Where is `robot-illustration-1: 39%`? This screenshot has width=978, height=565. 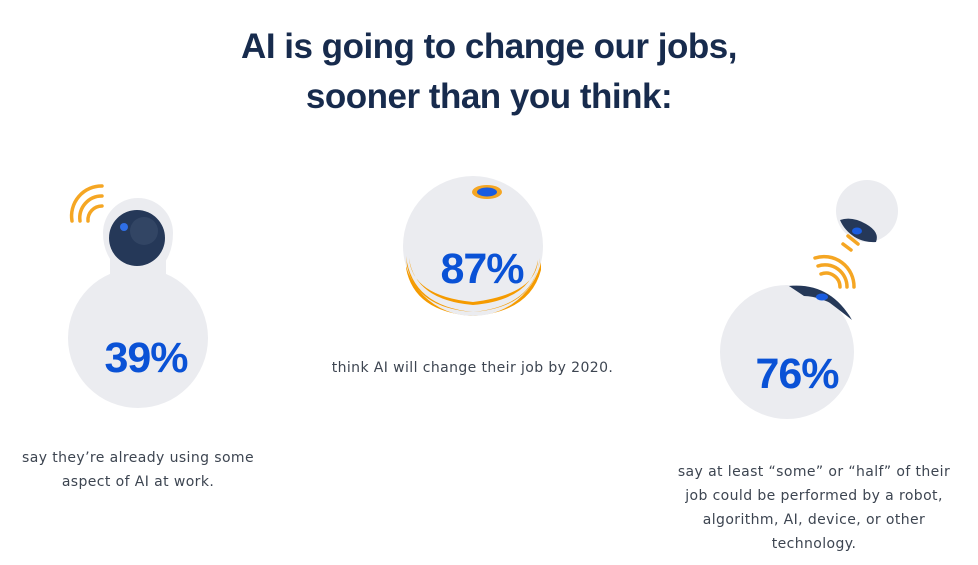
robot-illustration-1: 39% is located at coordinates (138, 296).